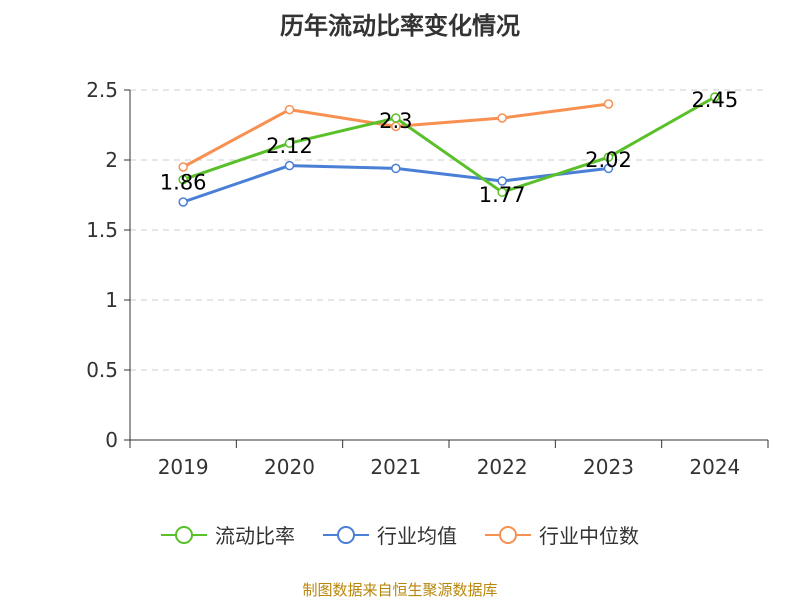  I want to click on y-tick-label: 1.5, so click(102, 230).